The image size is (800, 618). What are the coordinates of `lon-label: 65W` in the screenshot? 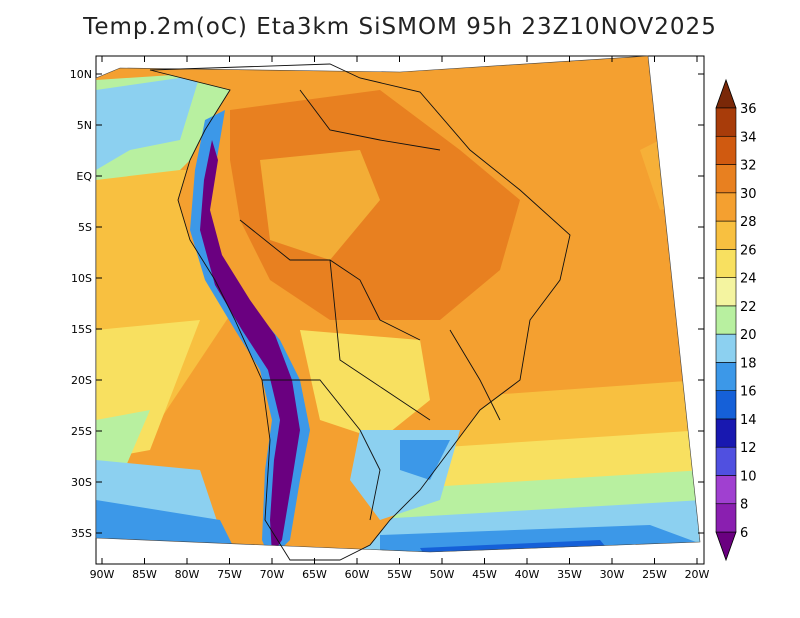 It's located at (314, 574).